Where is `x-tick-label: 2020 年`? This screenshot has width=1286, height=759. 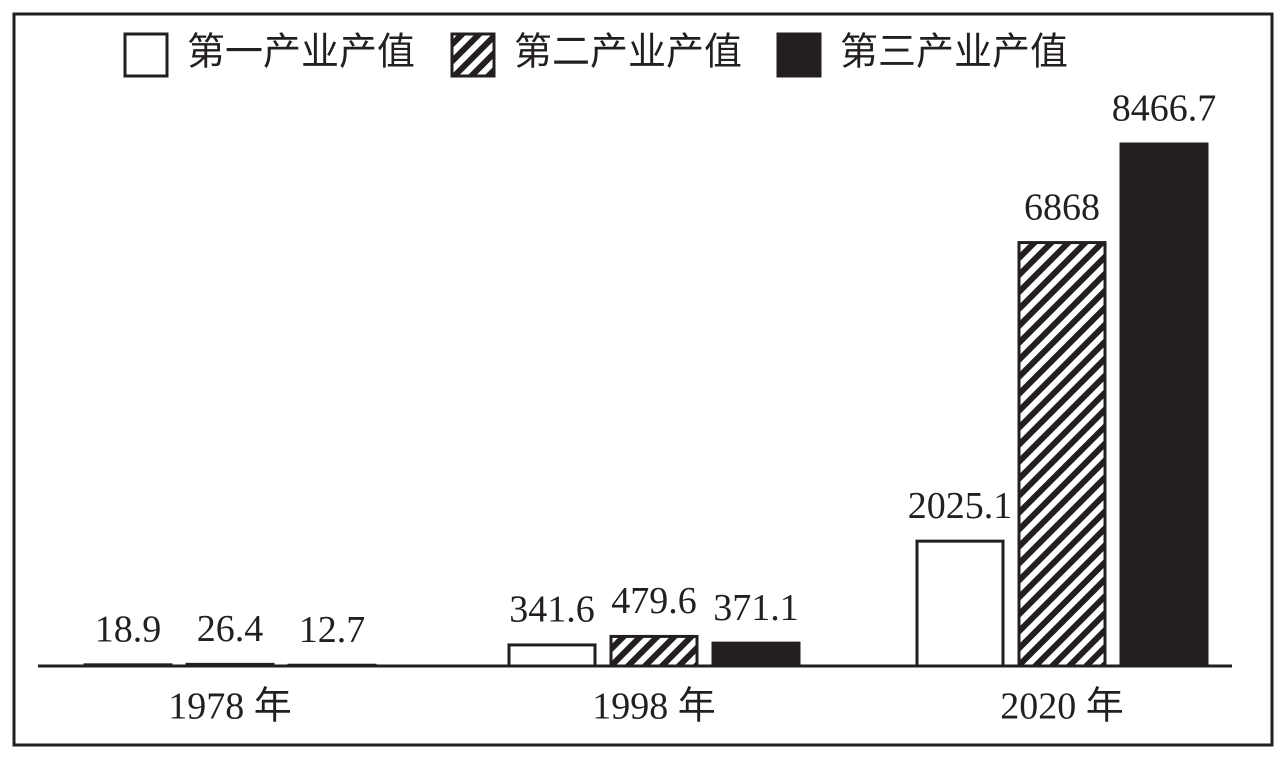
x-tick-label: 2020 年 is located at coordinates (1062, 707).